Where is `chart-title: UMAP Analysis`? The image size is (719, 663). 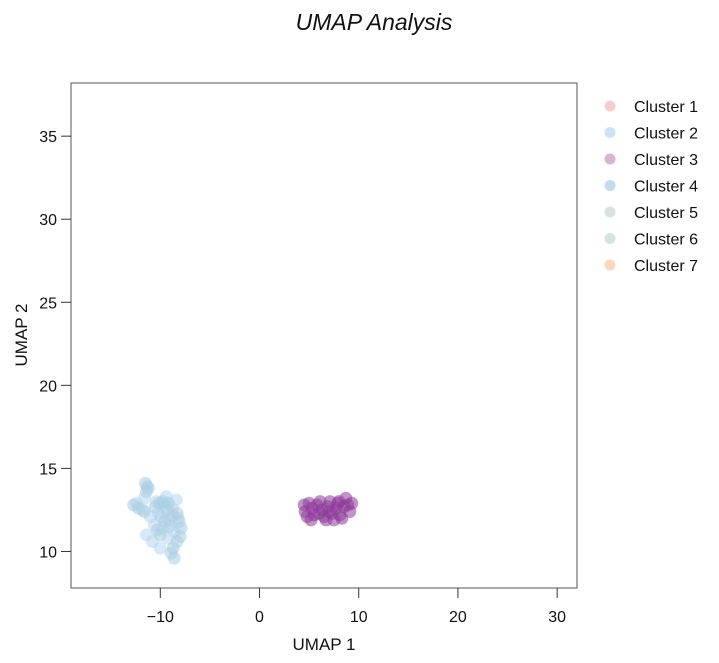 chart-title: UMAP Analysis is located at coordinates (374, 22).